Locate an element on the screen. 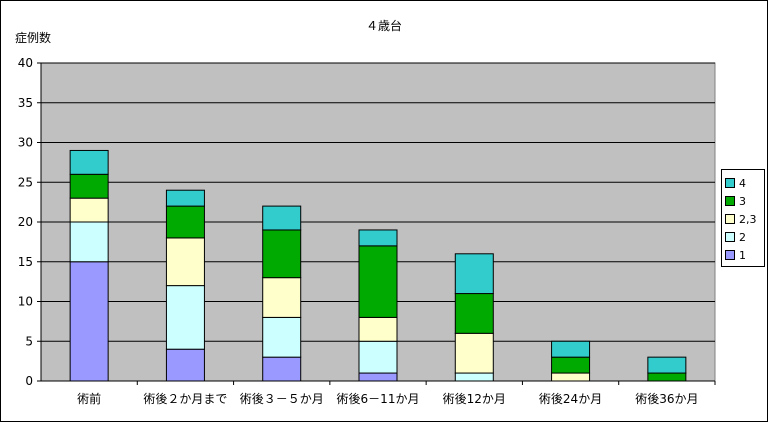  x-tick-label: 術後12か月 is located at coordinates (474, 399).